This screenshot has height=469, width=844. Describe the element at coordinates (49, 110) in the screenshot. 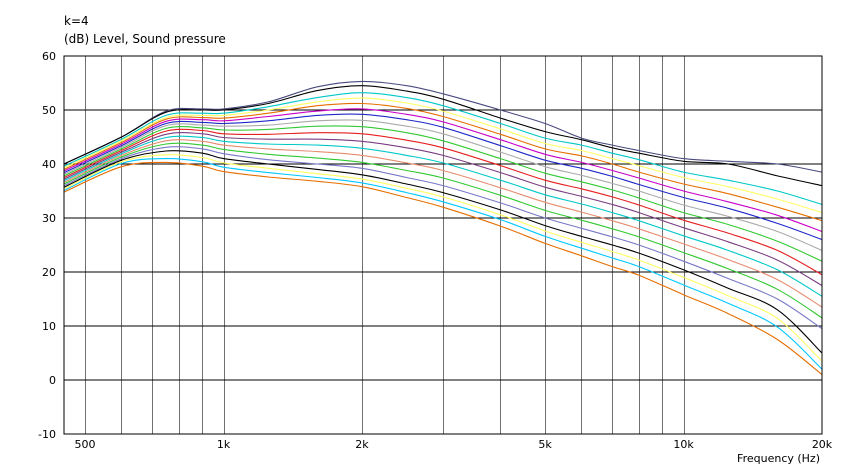

I see `y-tick-label: 50` at that location.